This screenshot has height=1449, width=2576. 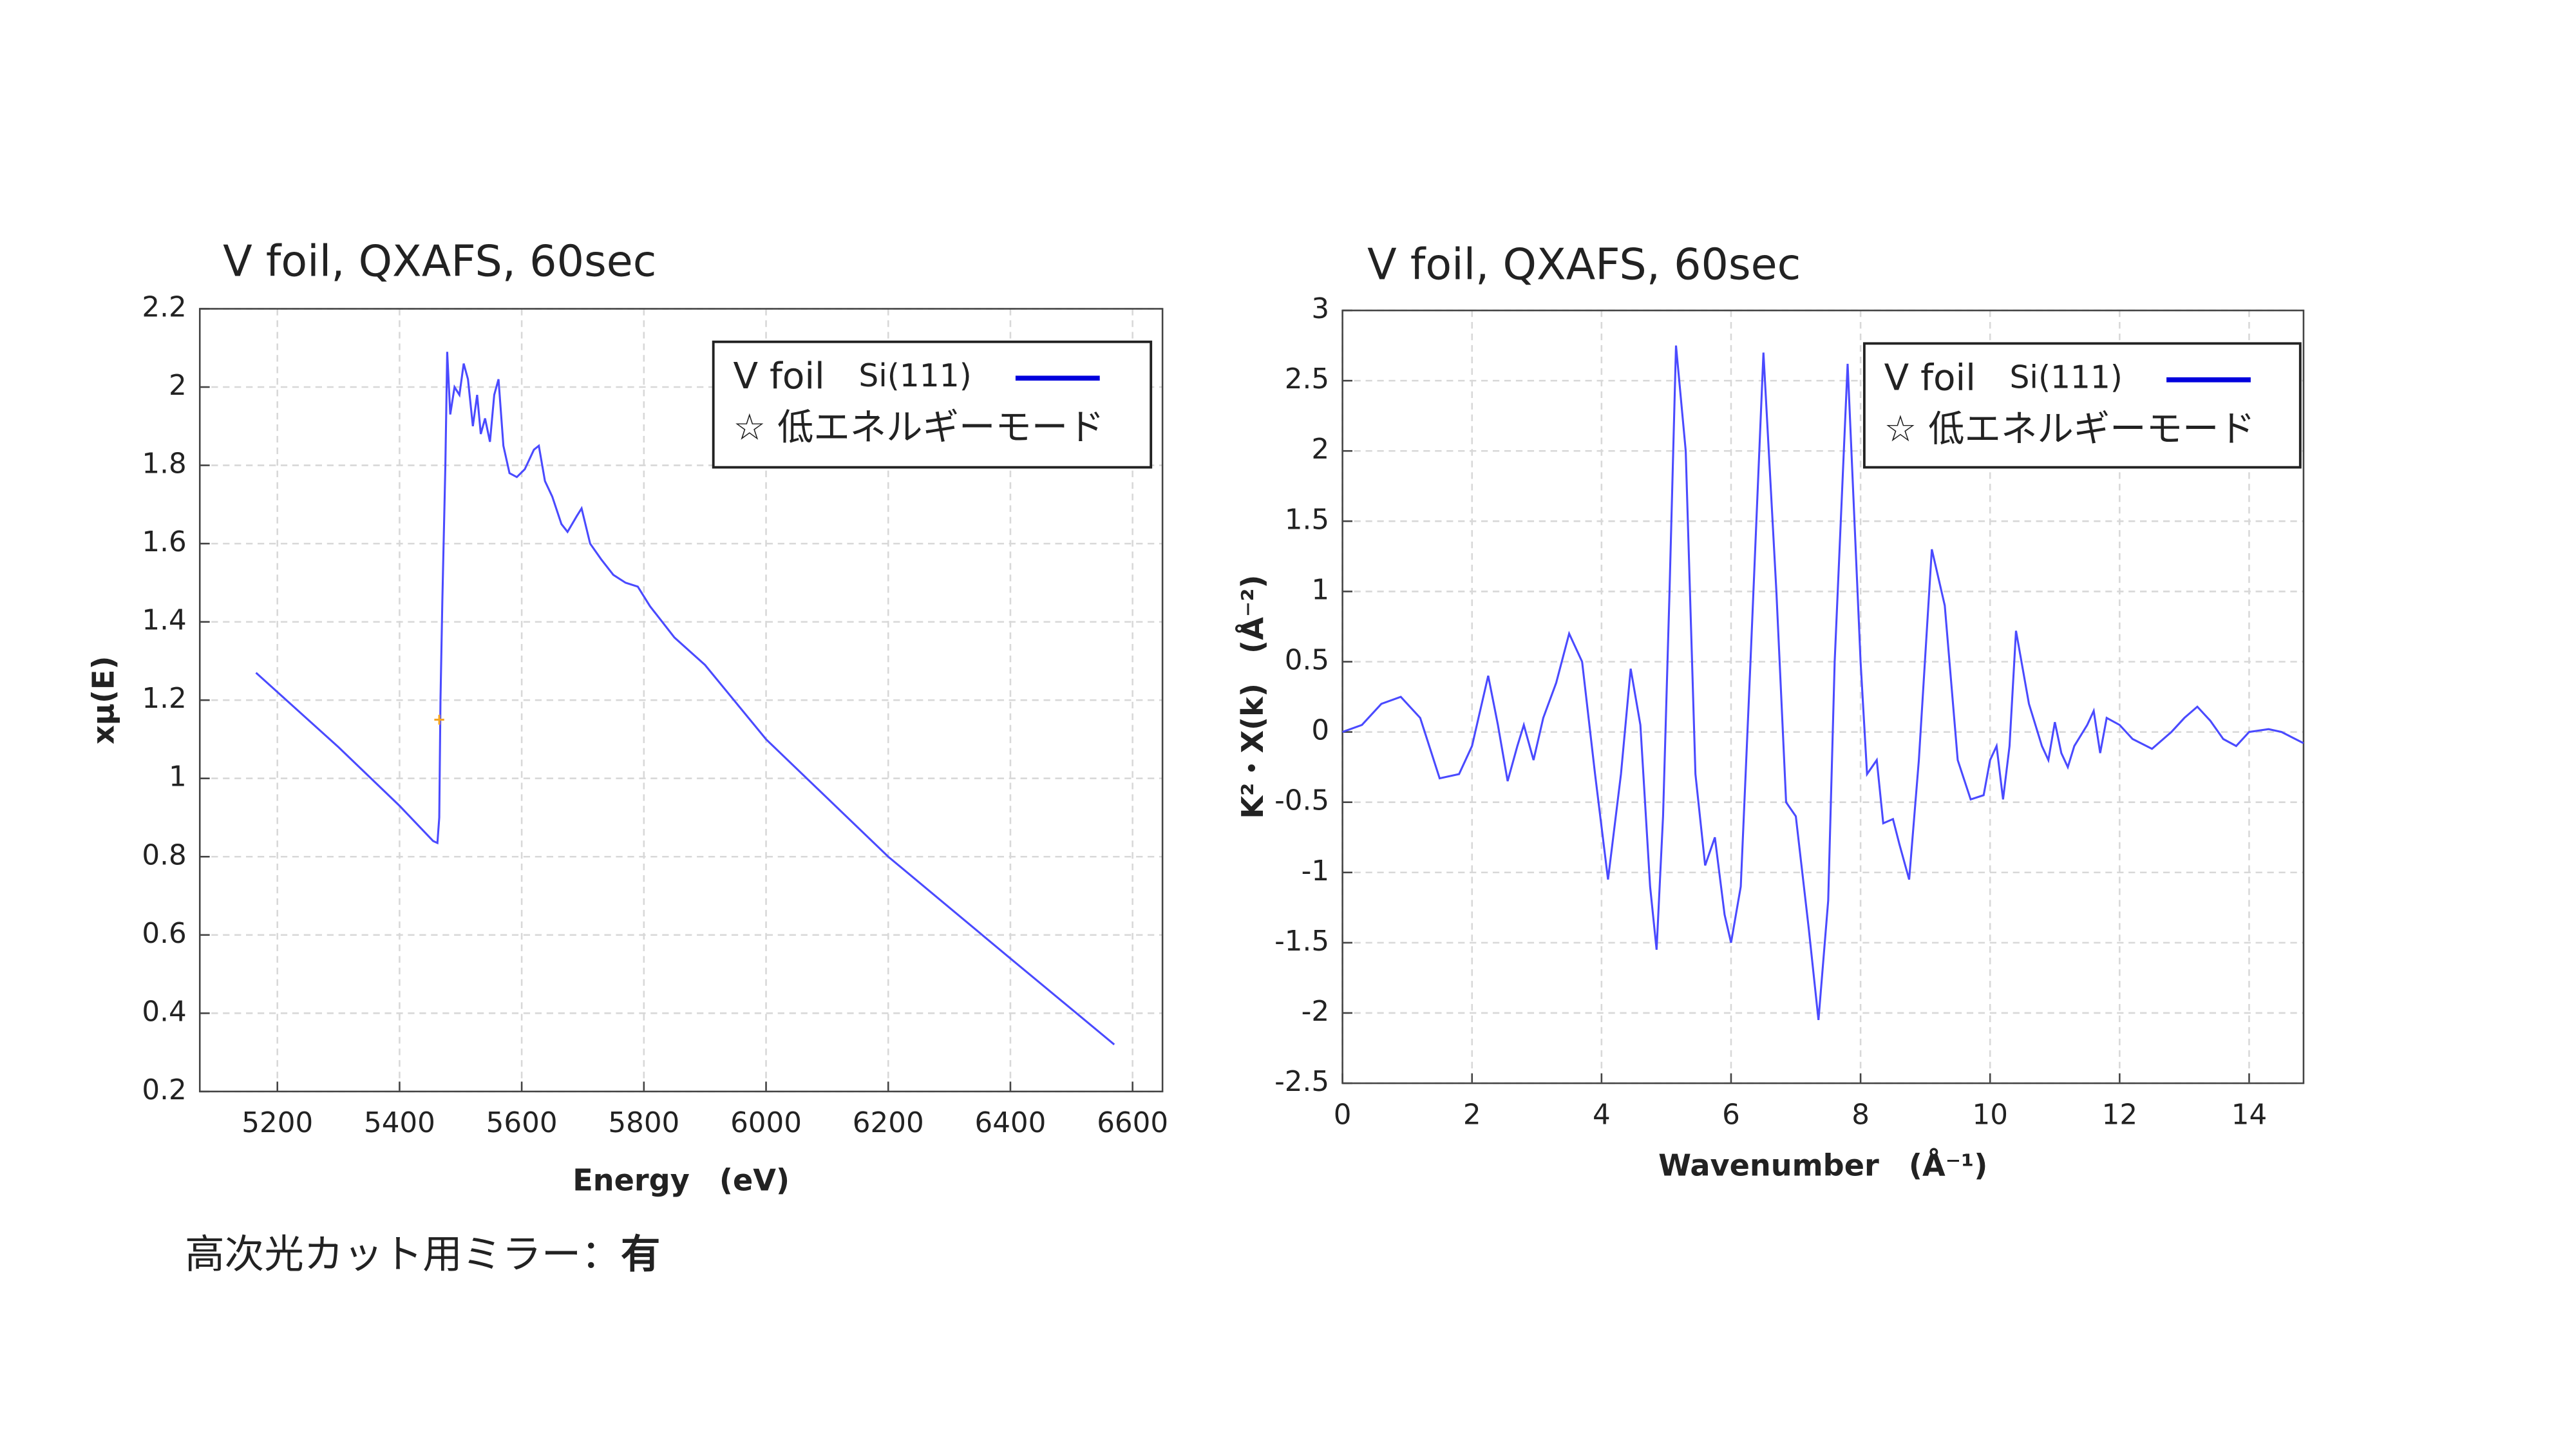 I want to click on y-axis-label: K²・X(k) (Å⁻²), so click(x=1253, y=696).